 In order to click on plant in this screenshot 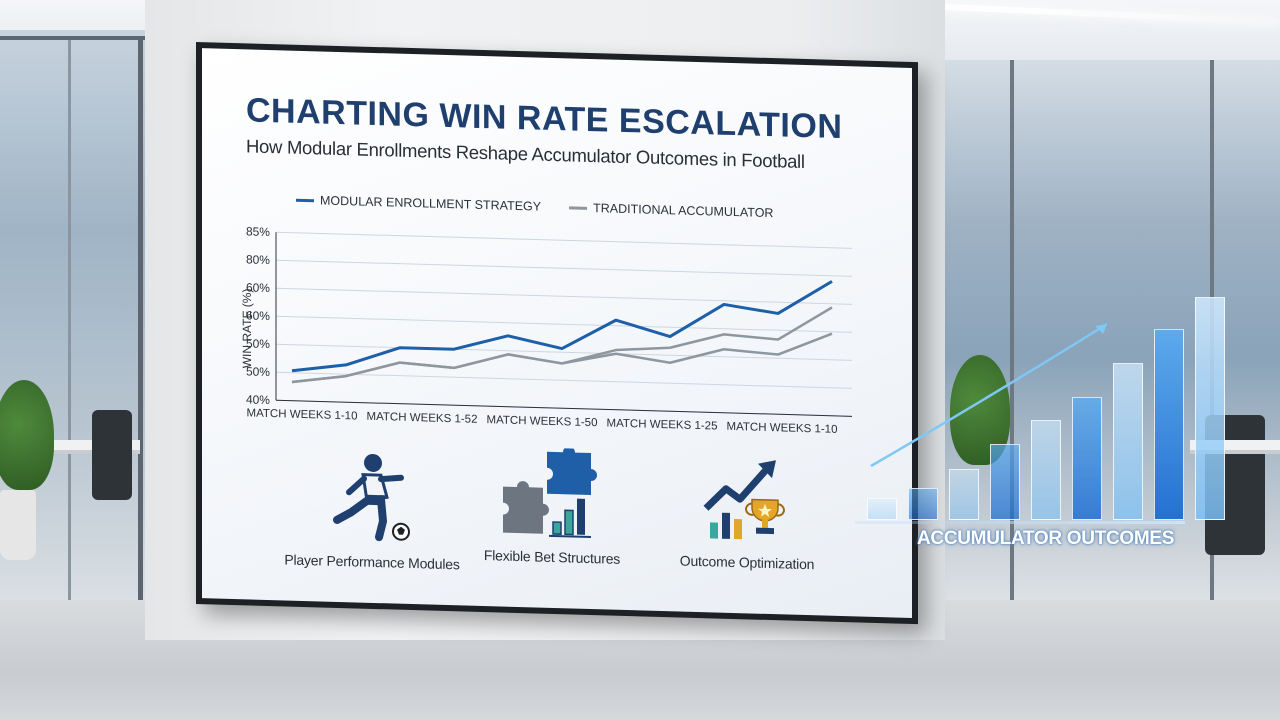, I will do `click(27, 435)`.